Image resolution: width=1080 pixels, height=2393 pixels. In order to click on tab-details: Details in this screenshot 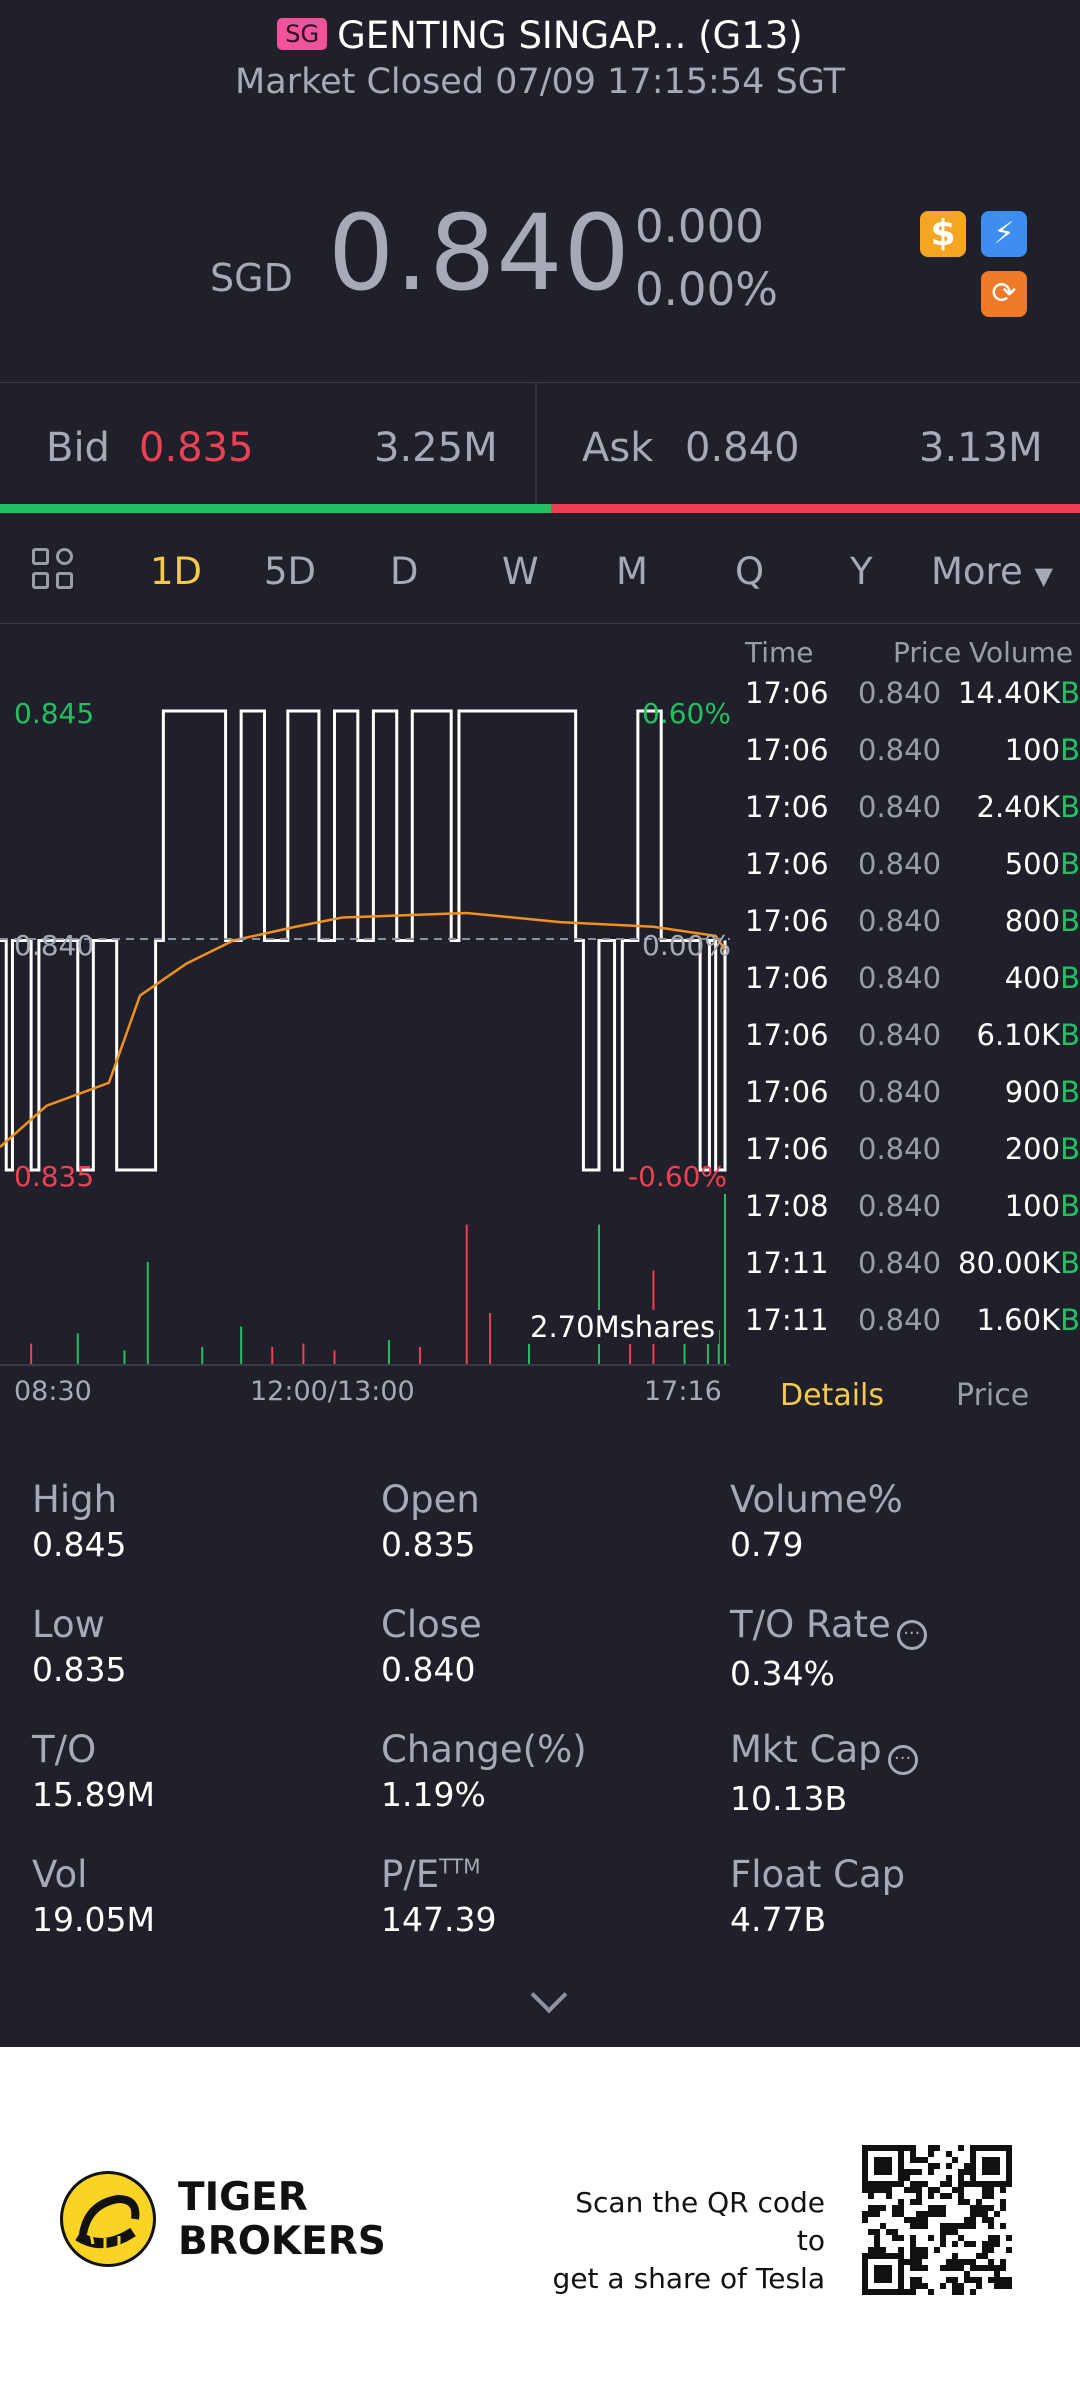, I will do `click(832, 1395)`.